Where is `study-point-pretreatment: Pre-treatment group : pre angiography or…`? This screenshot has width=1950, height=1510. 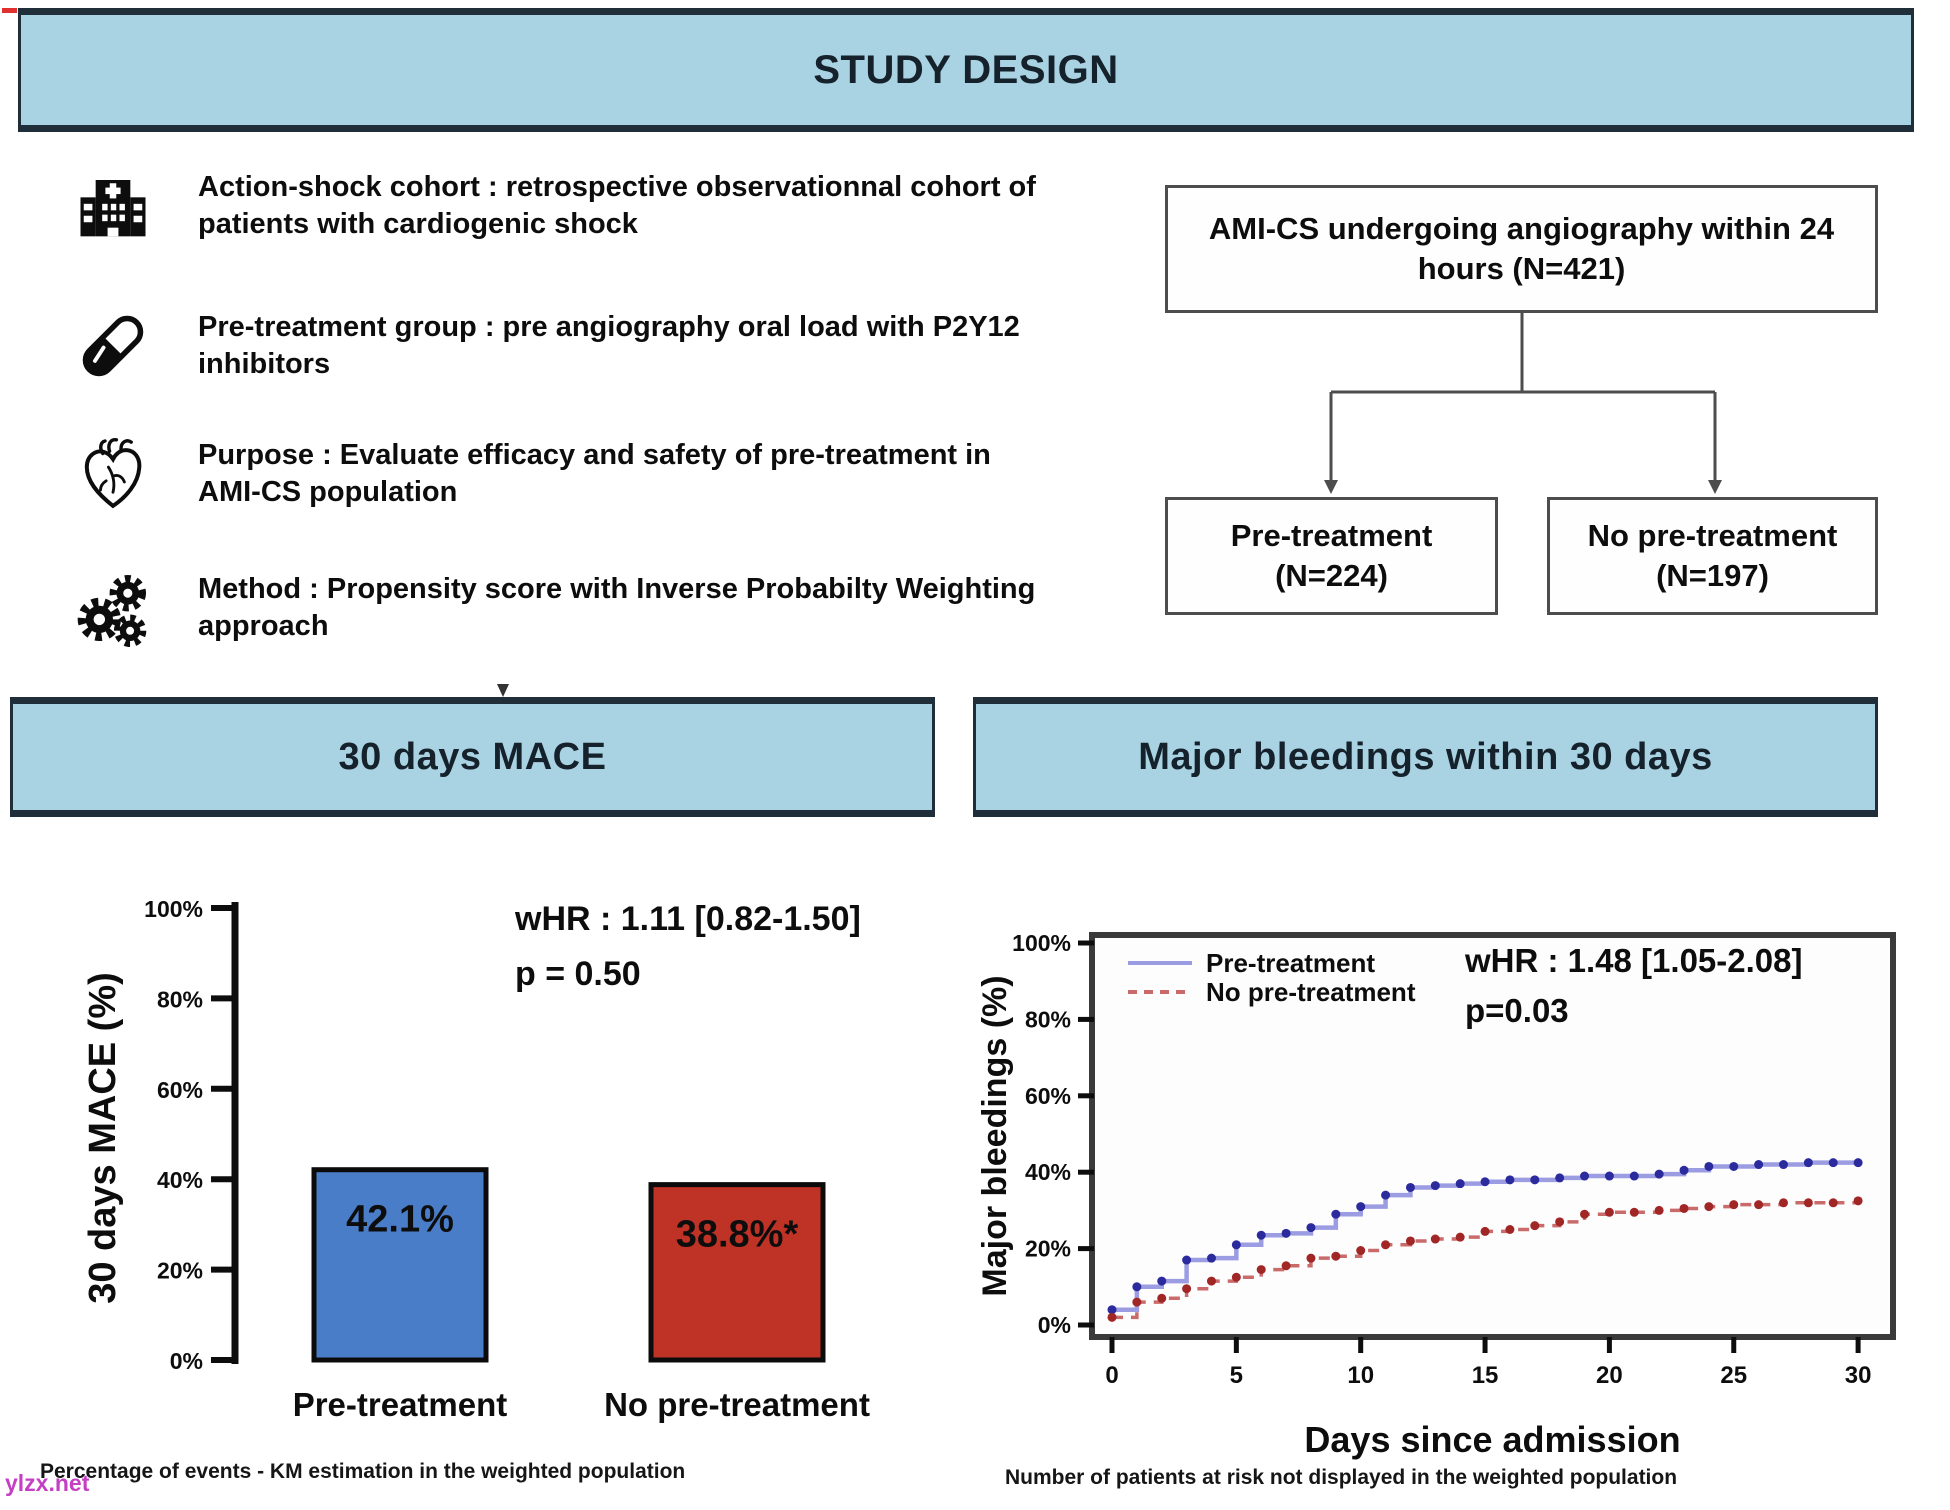
study-point-pretreatment: Pre-treatment group : pre angiography or… is located at coordinates (585, 346).